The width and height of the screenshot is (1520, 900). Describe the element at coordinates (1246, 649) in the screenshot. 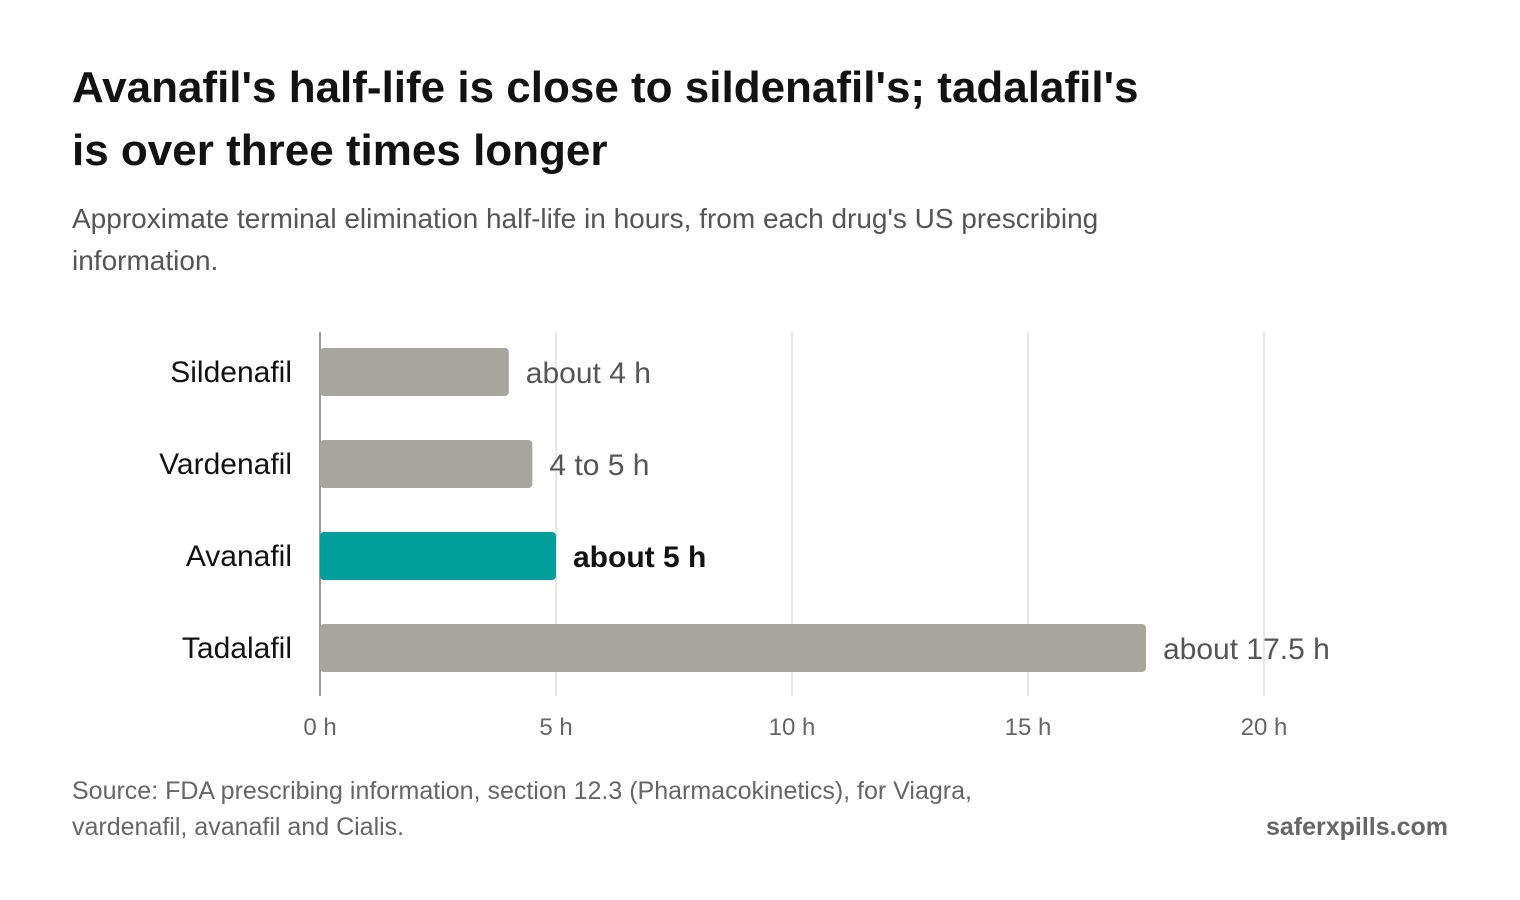

I see `data-label: about 17.5 h` at that location.